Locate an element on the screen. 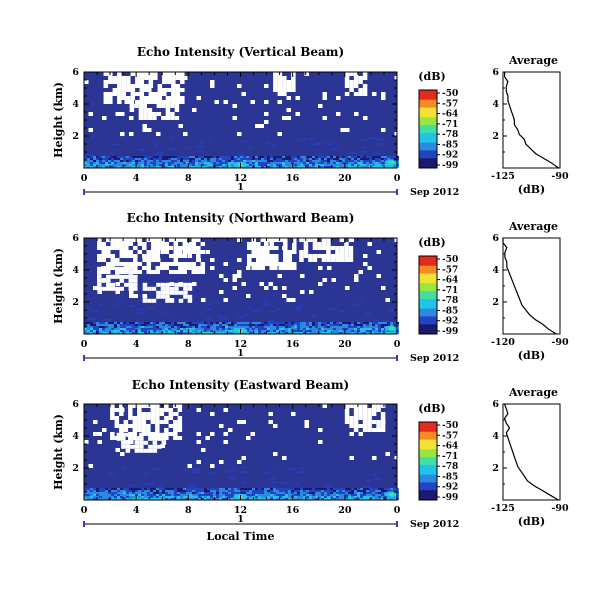  x-tick-label: 20 is located at coordinates (345, 178).